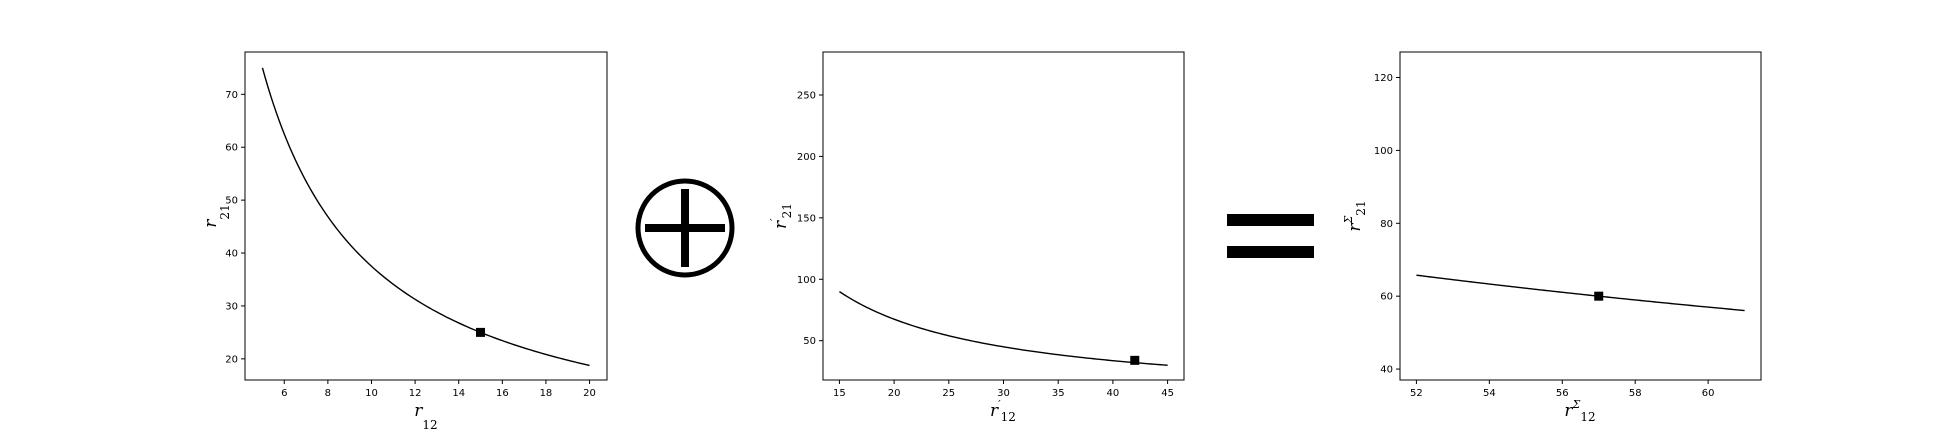 The width and height of the screenshot is (1944, 432). I want to click on x-tick-label: 54, so click(1489, 393).